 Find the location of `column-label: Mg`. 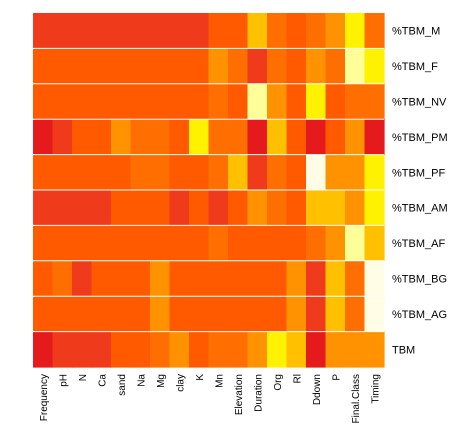

column-label: Mg is located at coordinates (161, 381).